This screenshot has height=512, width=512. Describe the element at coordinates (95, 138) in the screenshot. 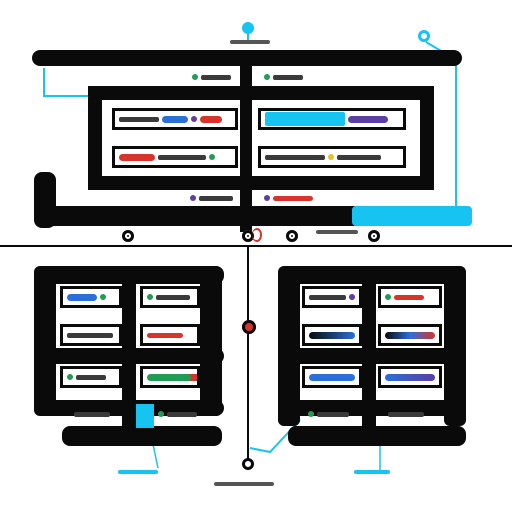

I see `top-block-frame-left` at that location.